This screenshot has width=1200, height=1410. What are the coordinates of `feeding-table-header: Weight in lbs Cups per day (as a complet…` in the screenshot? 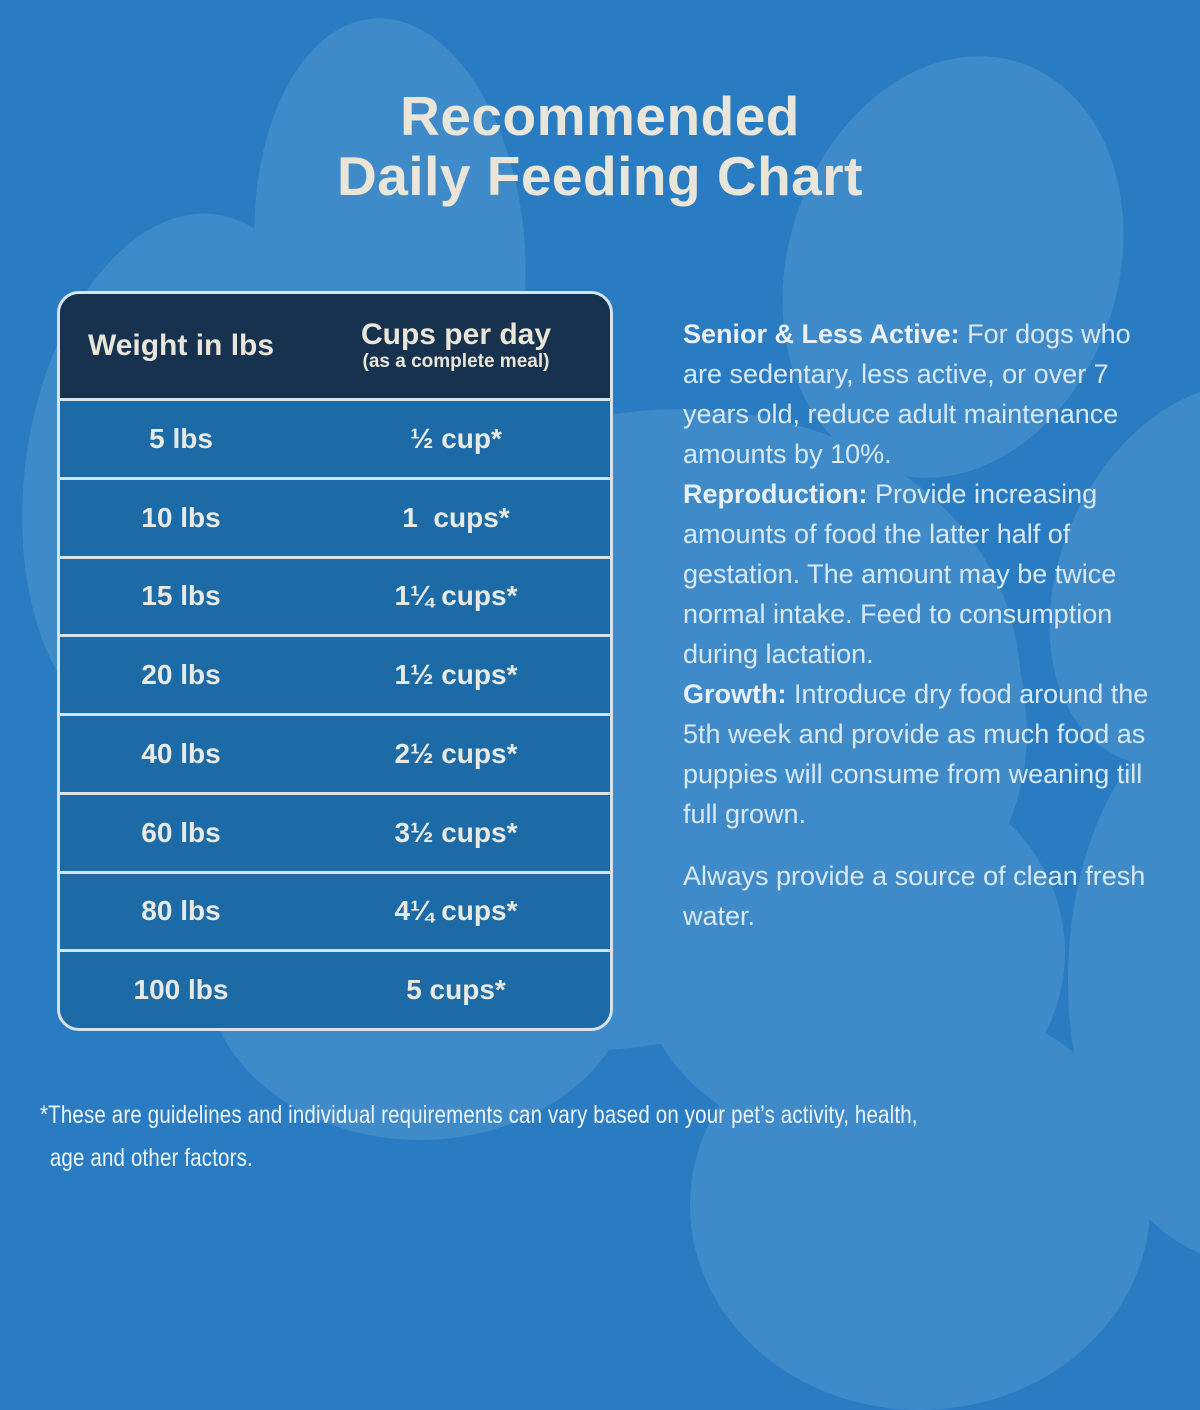 It's located at (335, 346).